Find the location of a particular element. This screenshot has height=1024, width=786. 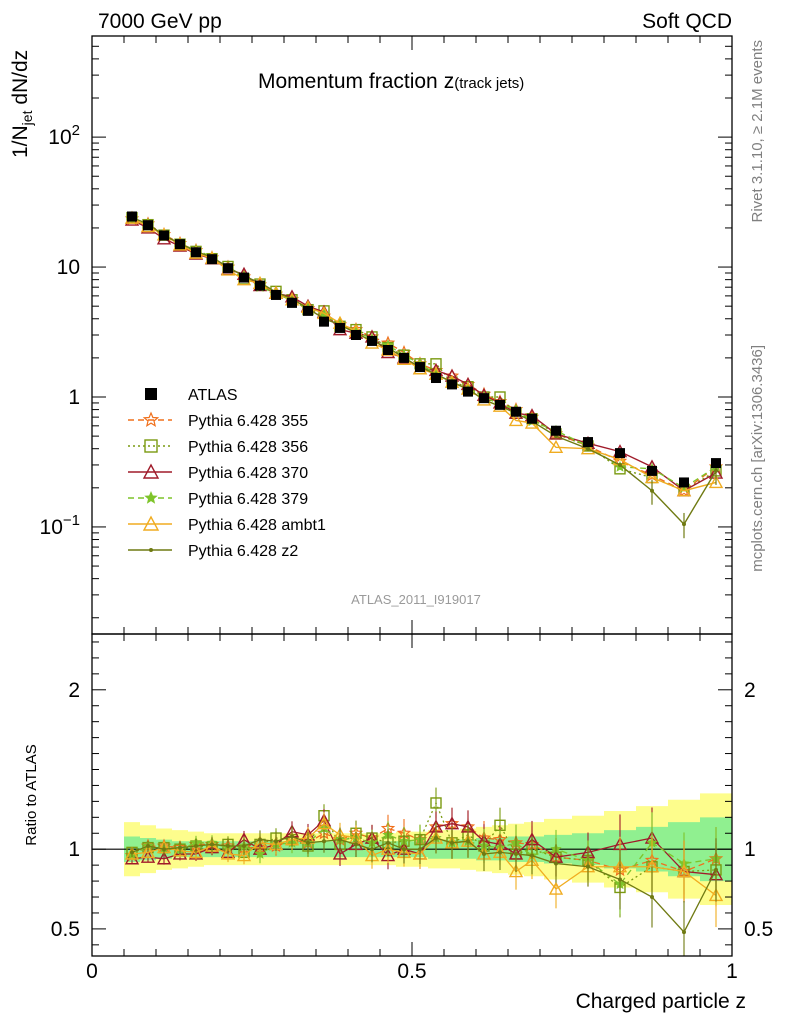

legend-entry-pythia-6-428-ambt1: Pythia 6.428 ambt1 is located at coordinates (227, 524).